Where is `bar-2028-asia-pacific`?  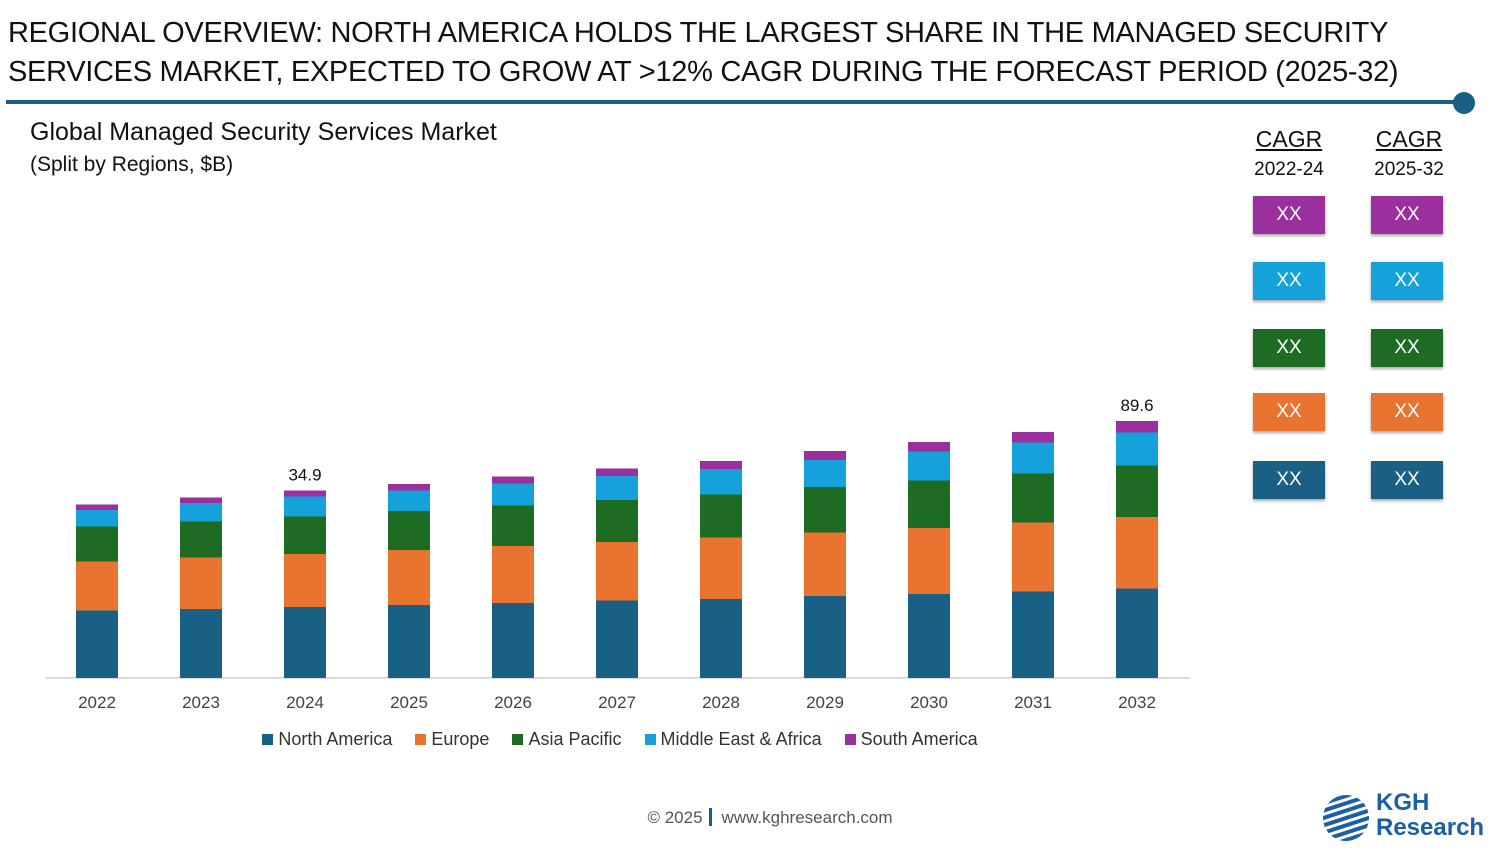
bar-2028-asia-pacific is located at coordinates (721, 516).